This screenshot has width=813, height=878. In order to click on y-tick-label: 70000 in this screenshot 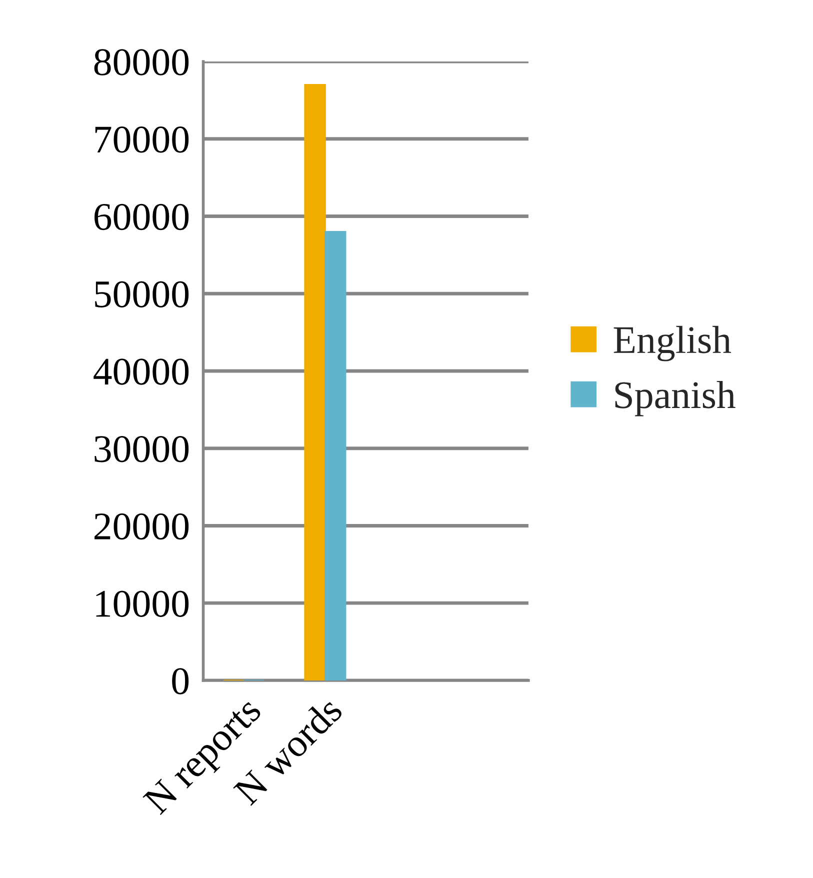, I will do `click(142, 139)`.